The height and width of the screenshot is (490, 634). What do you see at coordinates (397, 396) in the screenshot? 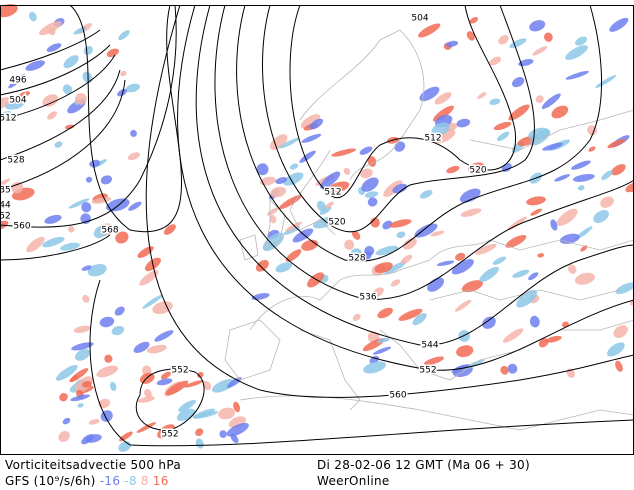
I see `contour-label: 560` at bounding box center [397, 396].